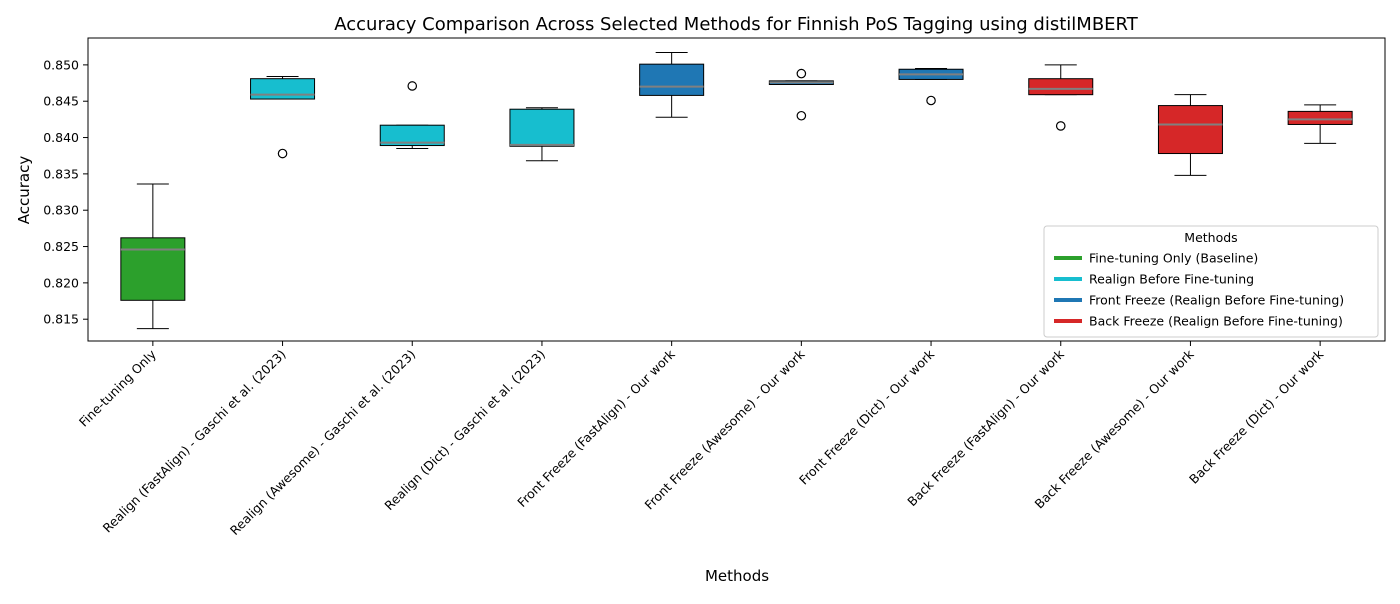 This screenshot has height=604, width=1400. Describe the element at coordinates (478, 310) in the screenshot. I see `box-group: Realign (Dict) - Gaschi et al. (2023)` at that location.